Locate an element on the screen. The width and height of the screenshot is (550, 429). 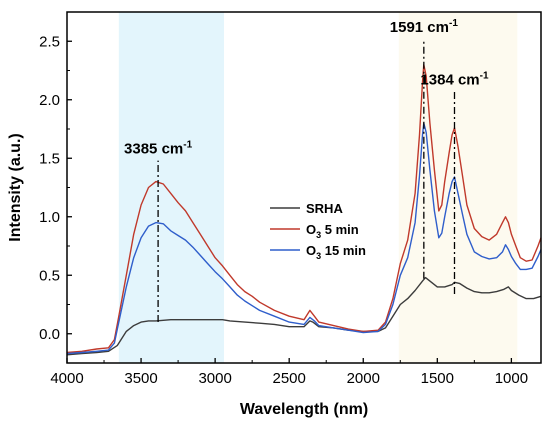
x-axis-label: Wavelength (nm) is located at coordinates (304, 409).